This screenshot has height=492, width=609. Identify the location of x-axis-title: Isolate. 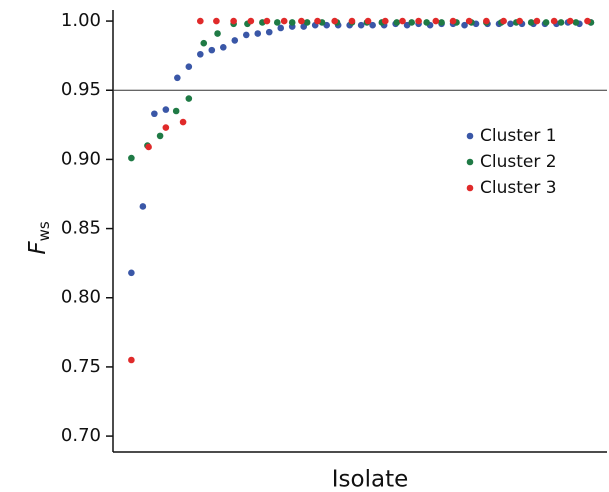
(370, 479).